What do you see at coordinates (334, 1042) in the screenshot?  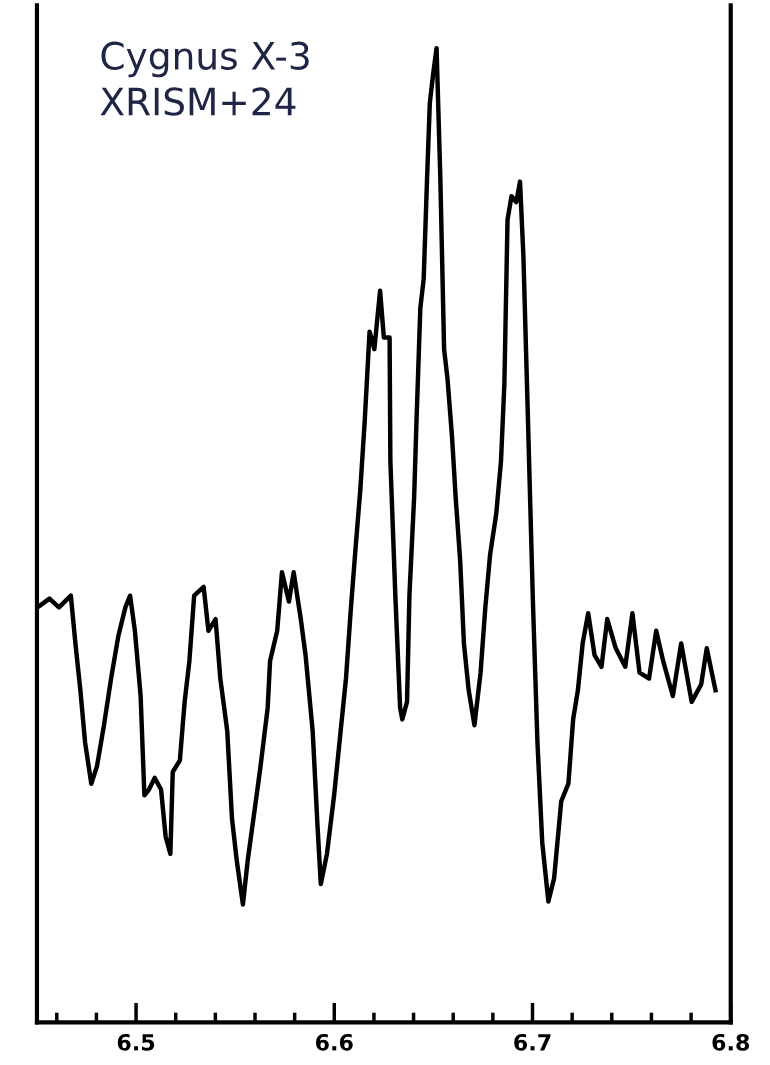 I see `x-tick-label: 6.6` at bounding box center [334, 1042].